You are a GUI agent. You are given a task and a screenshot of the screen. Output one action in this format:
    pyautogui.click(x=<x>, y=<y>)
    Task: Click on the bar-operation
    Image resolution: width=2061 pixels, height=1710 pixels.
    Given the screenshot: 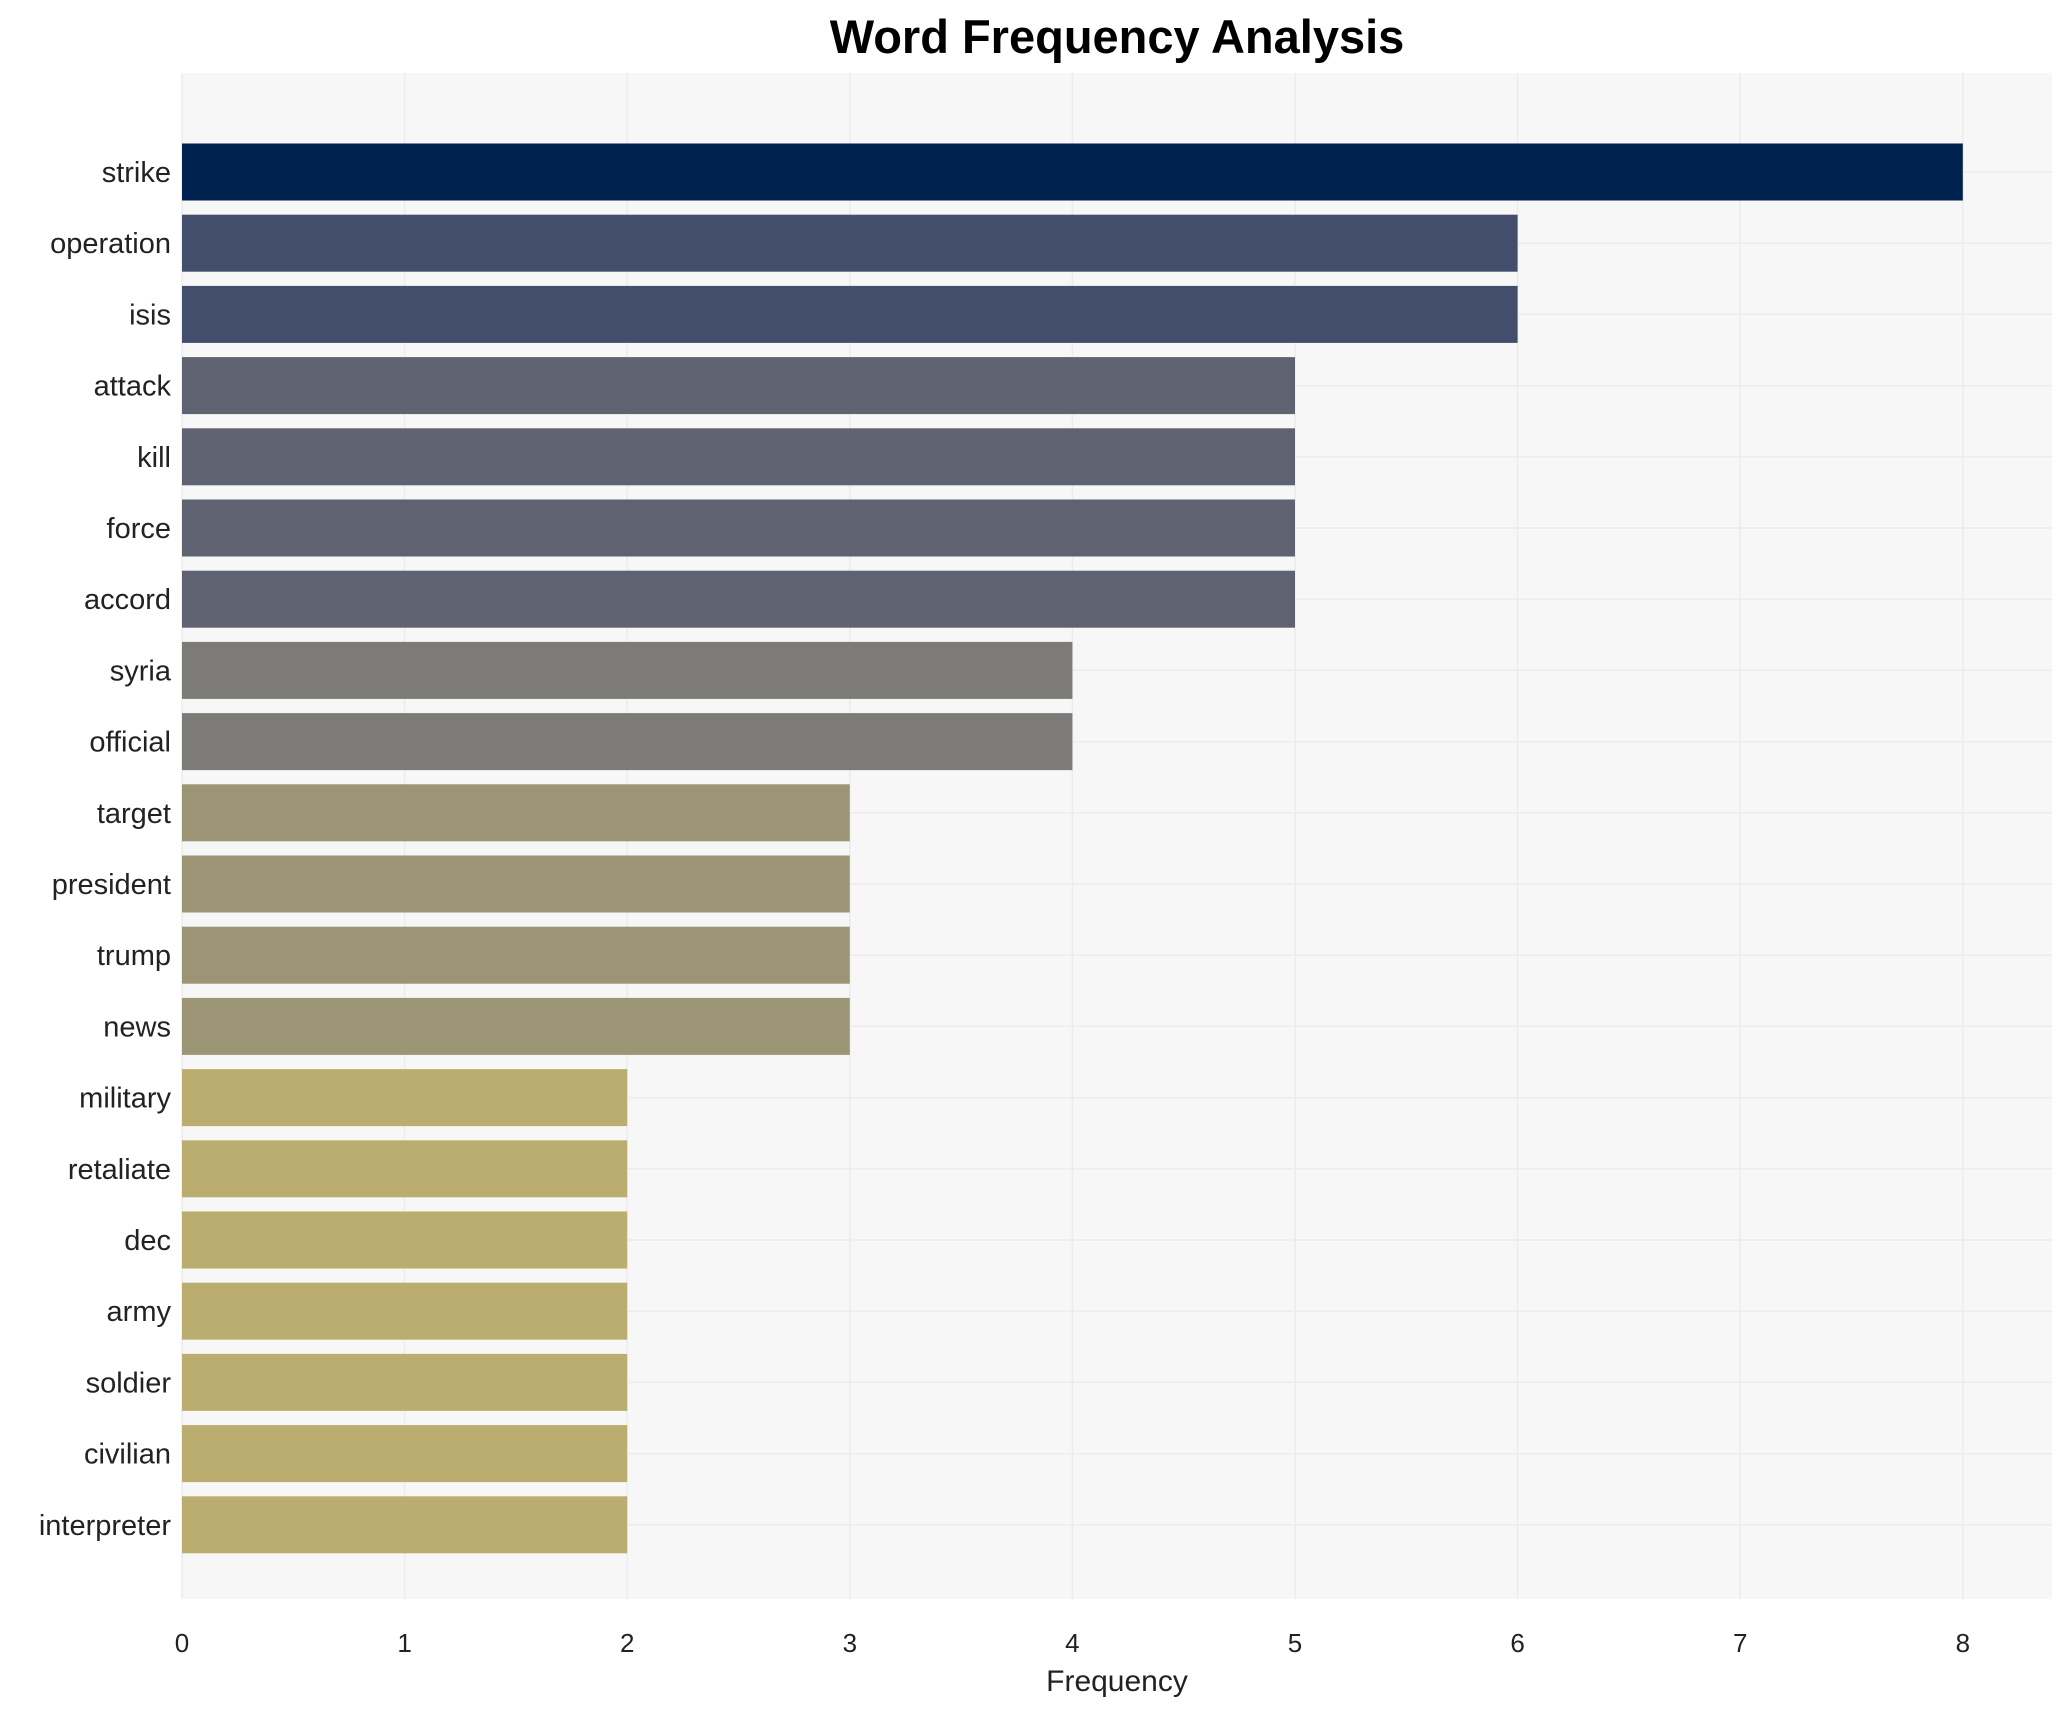 What is the action you would take?
    pyautogui.click(x=850, y=243)
    